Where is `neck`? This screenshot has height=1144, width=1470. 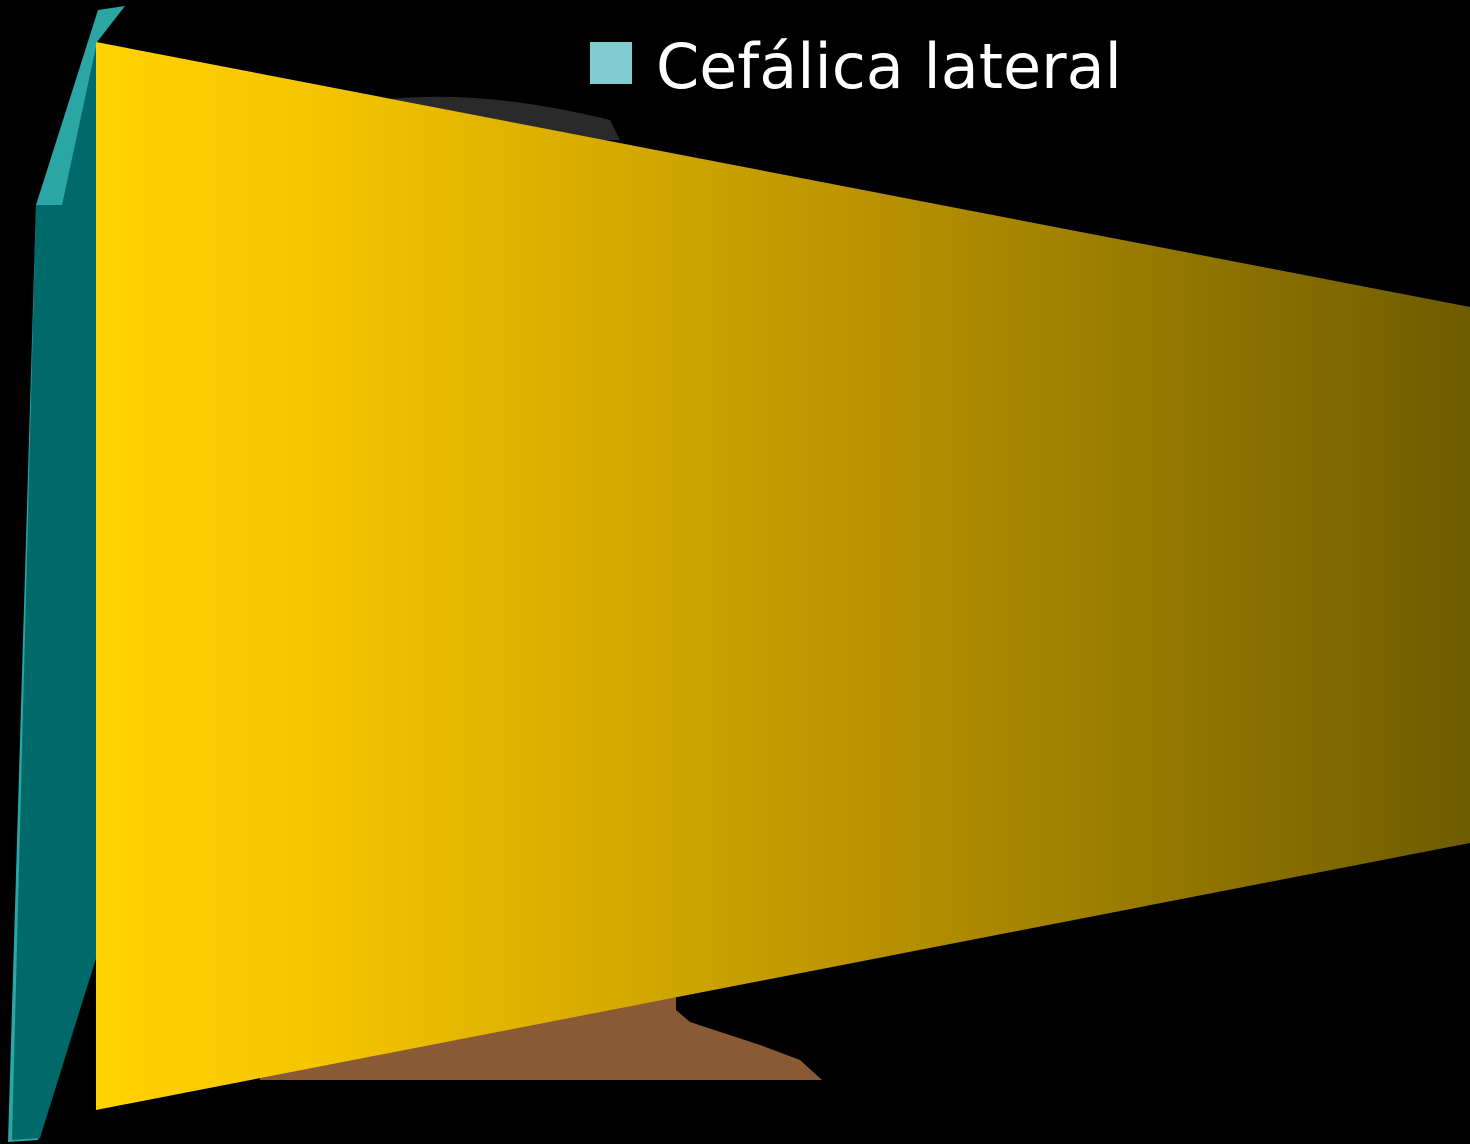 neck is located at coordinates (541, 1032).